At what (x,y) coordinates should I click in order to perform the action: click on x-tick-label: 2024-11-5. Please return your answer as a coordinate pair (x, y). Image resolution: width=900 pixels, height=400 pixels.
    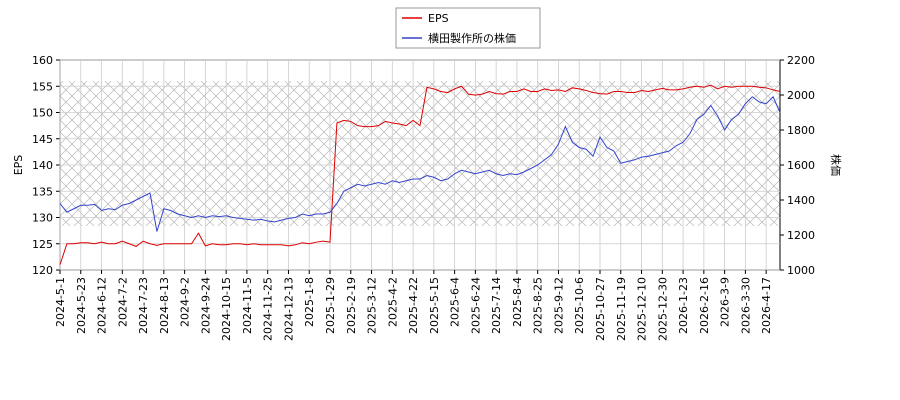
    Looking at the image, I should click on (247, 305).